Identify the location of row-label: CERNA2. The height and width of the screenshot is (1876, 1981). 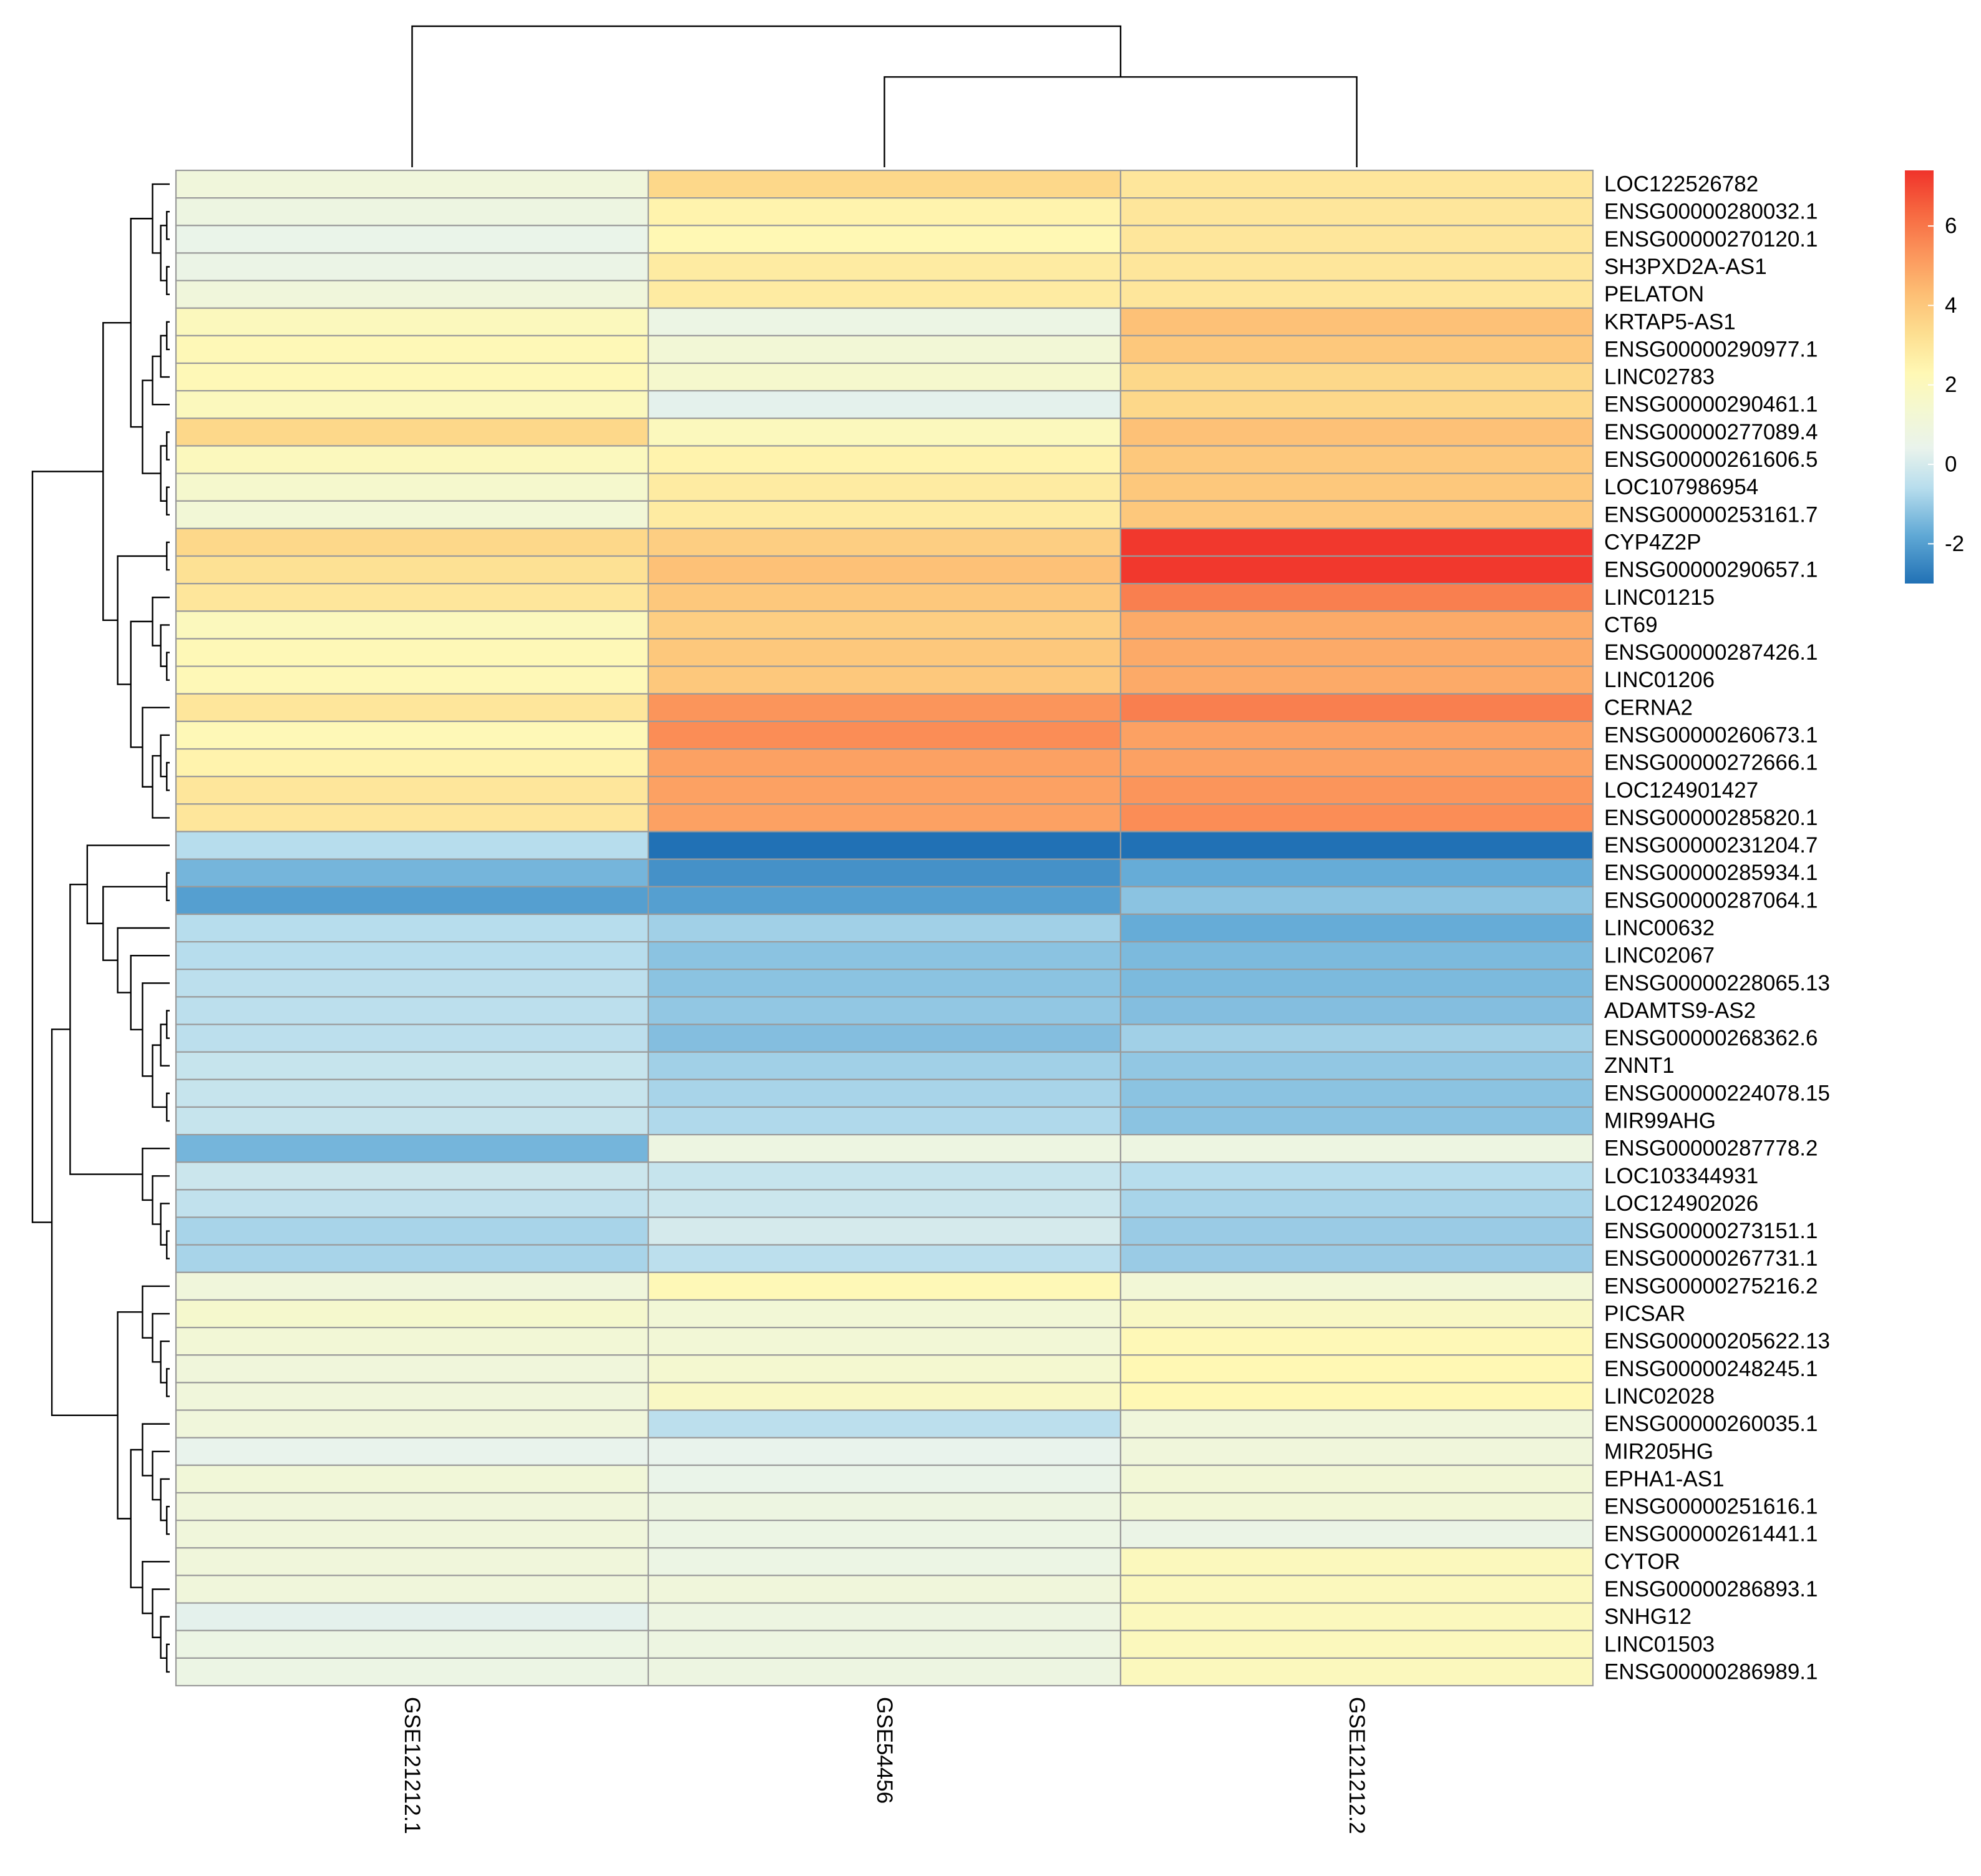
(1648, 707).